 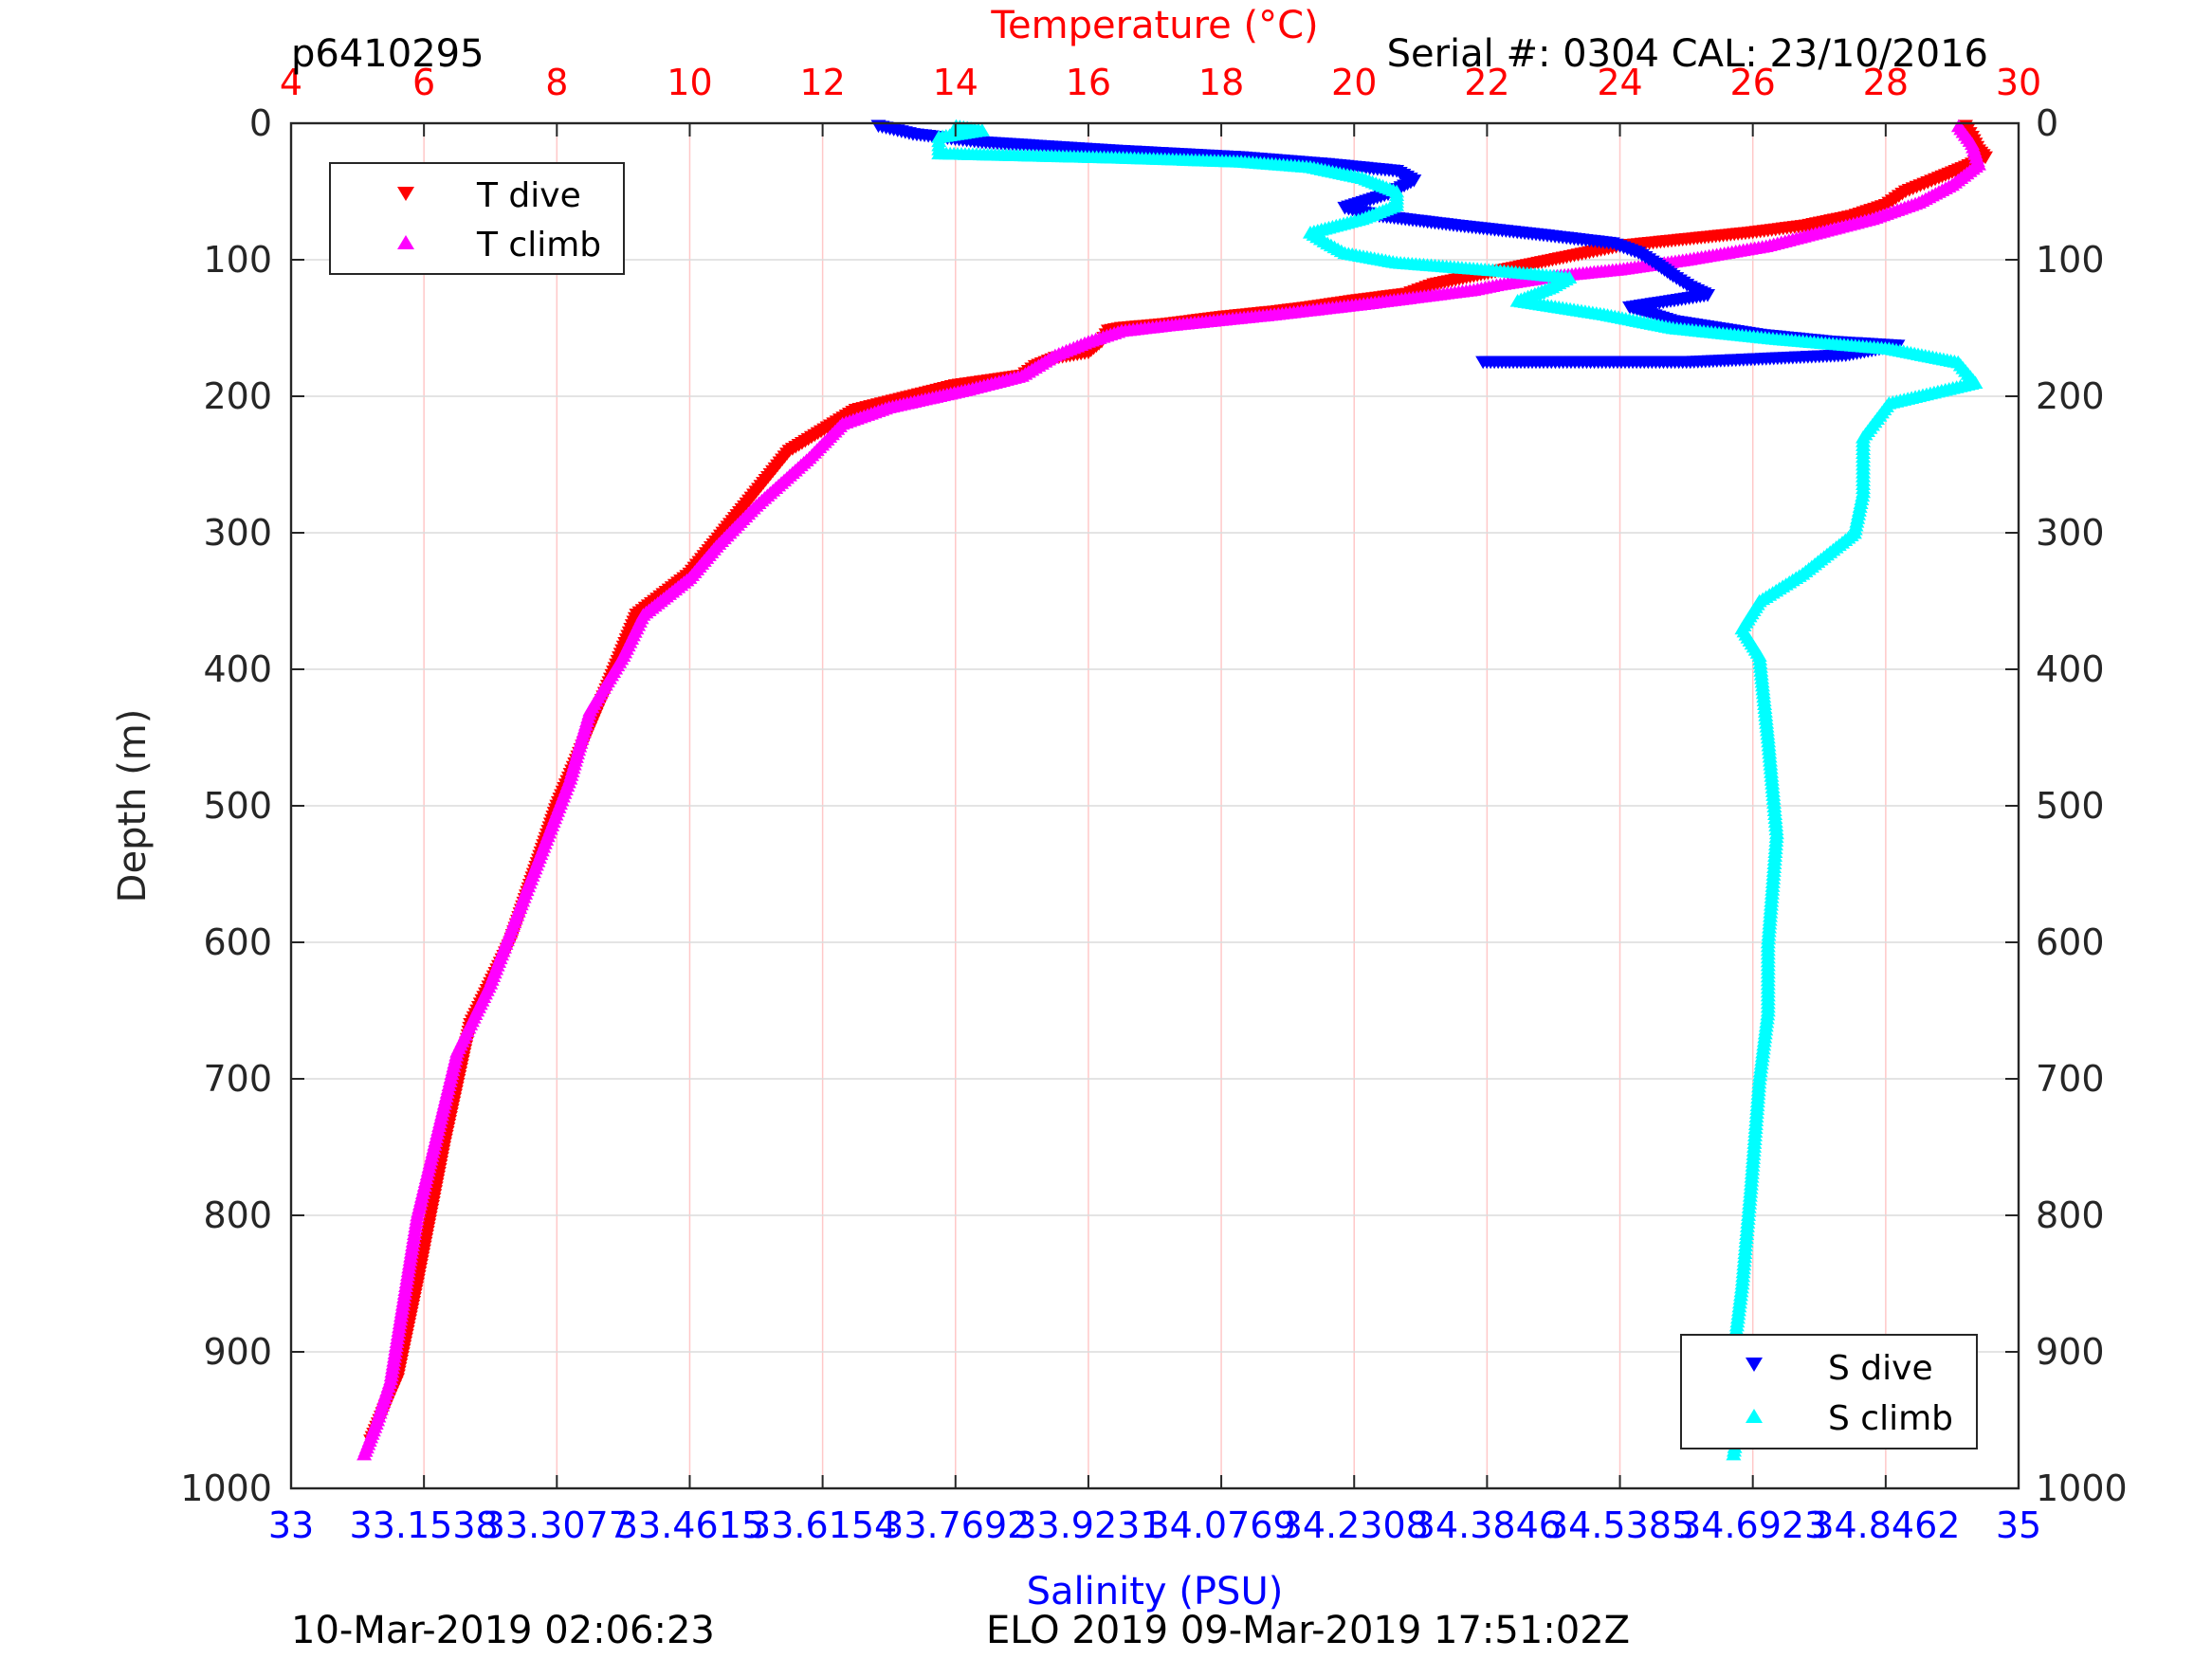 What do you see at coordinates (423, 82) in the screenshot?
I see `temperature-tick-label: 6` at bounding box center [423, 82].